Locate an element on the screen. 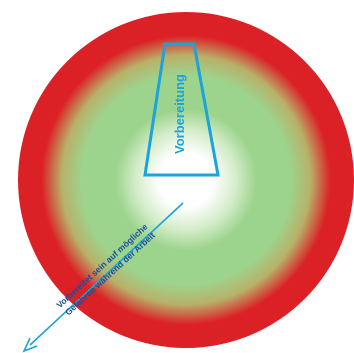 The height and width of the screenshot is (353, 354). preparation-label: Vorbereitung is located at coordinates (179, 114).